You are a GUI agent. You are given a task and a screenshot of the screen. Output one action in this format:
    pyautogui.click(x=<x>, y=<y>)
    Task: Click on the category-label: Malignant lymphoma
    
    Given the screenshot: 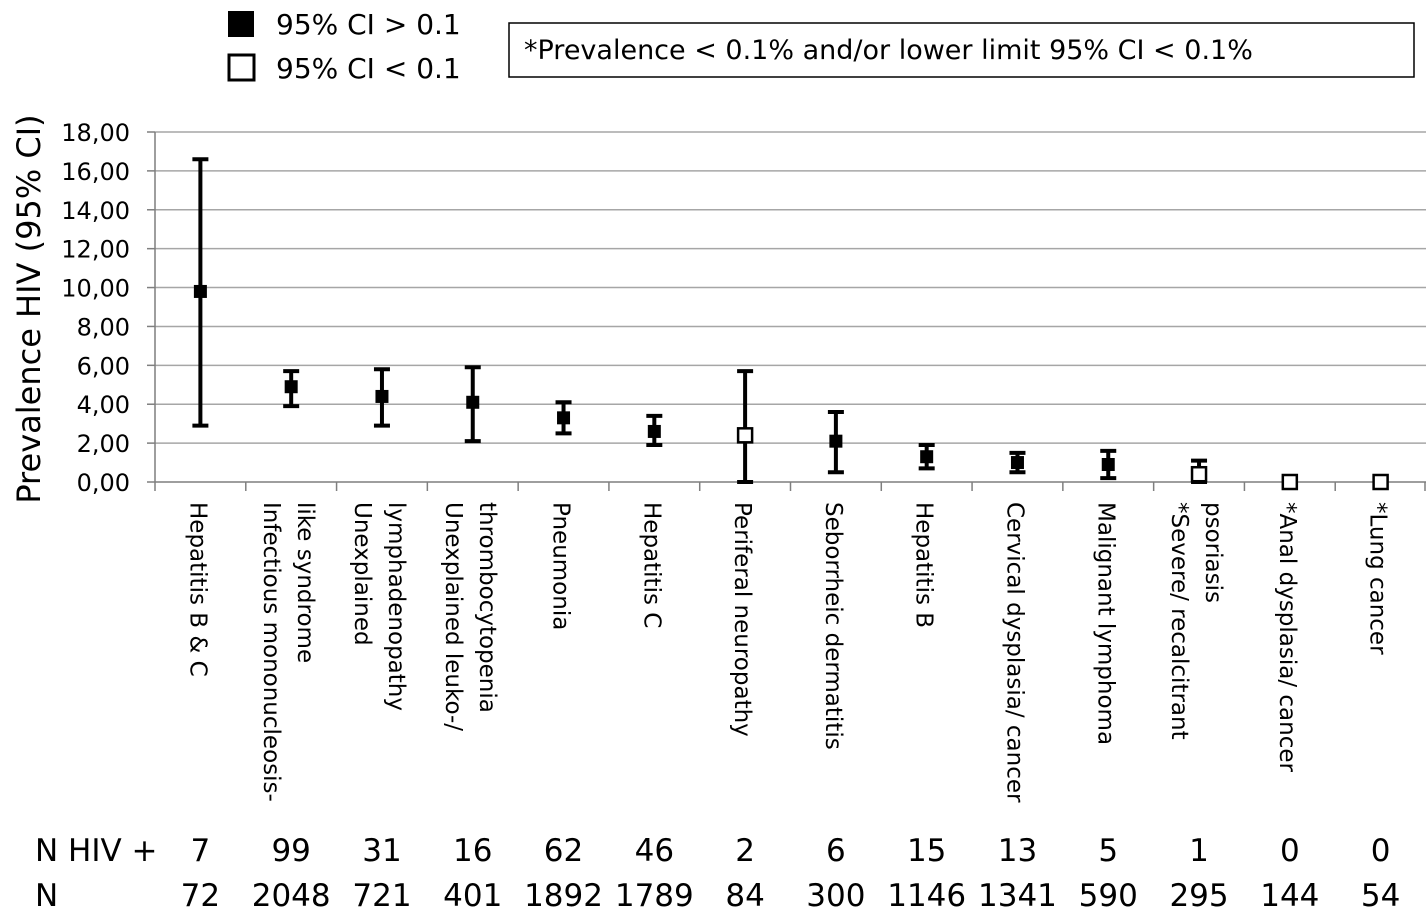 What is the action you would take?
    pyautogui.click(x=1105, y=623)
    